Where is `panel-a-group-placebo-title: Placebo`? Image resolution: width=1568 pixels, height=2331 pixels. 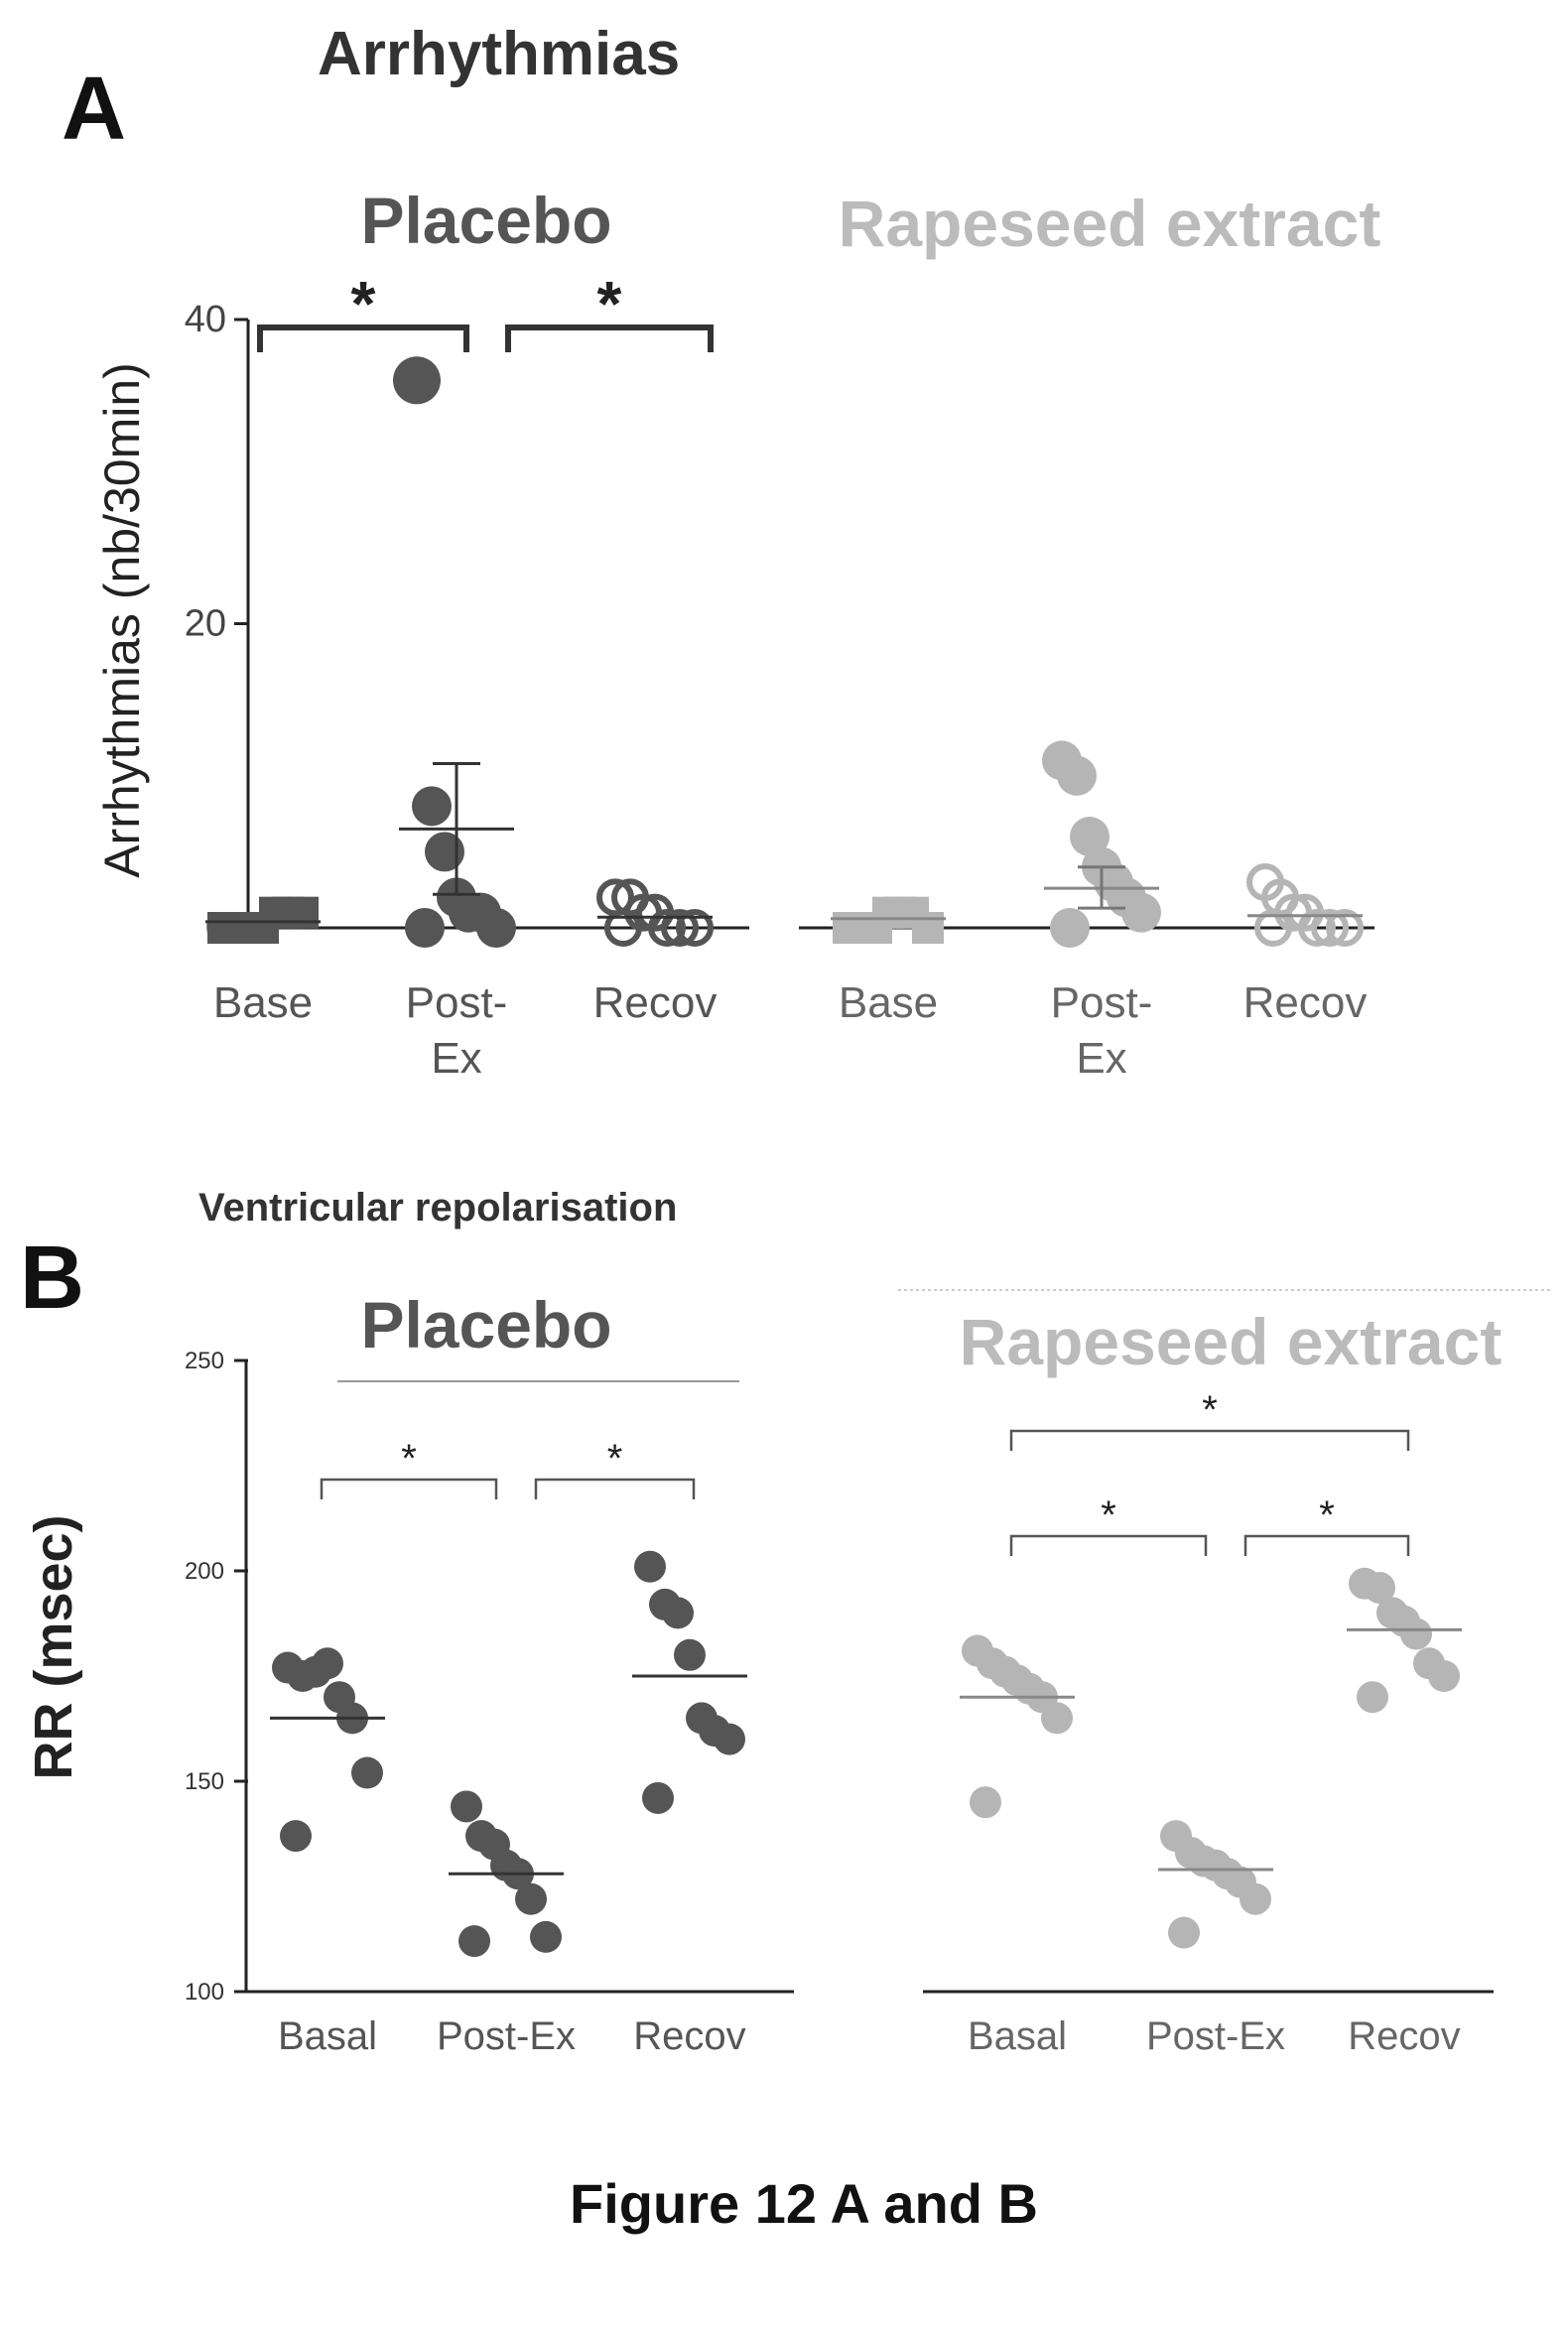 panel-a-group-placebo-title: Placebo is located at coordinates (485, 221).